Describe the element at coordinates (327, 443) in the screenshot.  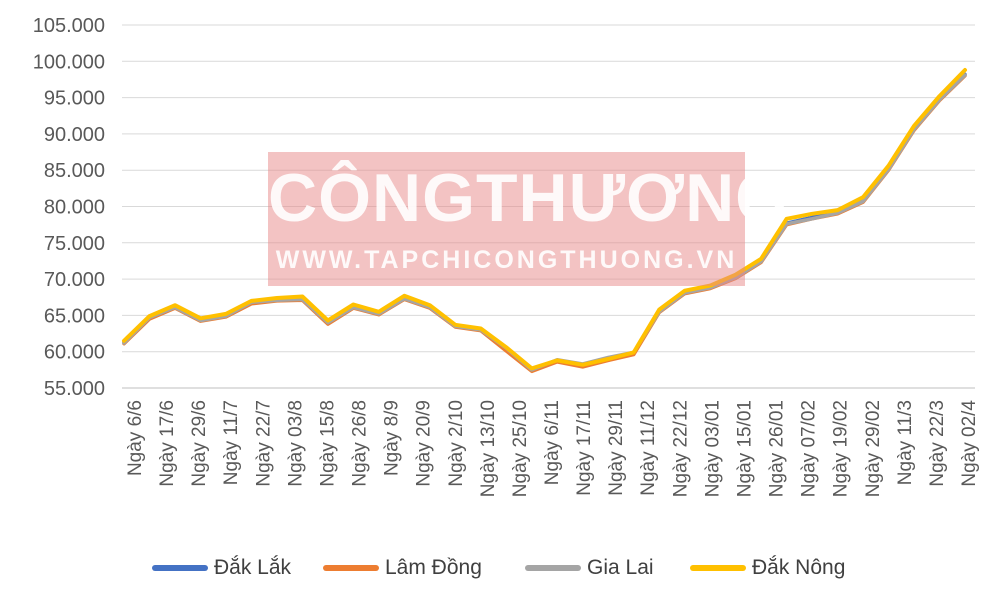
I see `x-tick-label: Ngày 15/8` at that location.